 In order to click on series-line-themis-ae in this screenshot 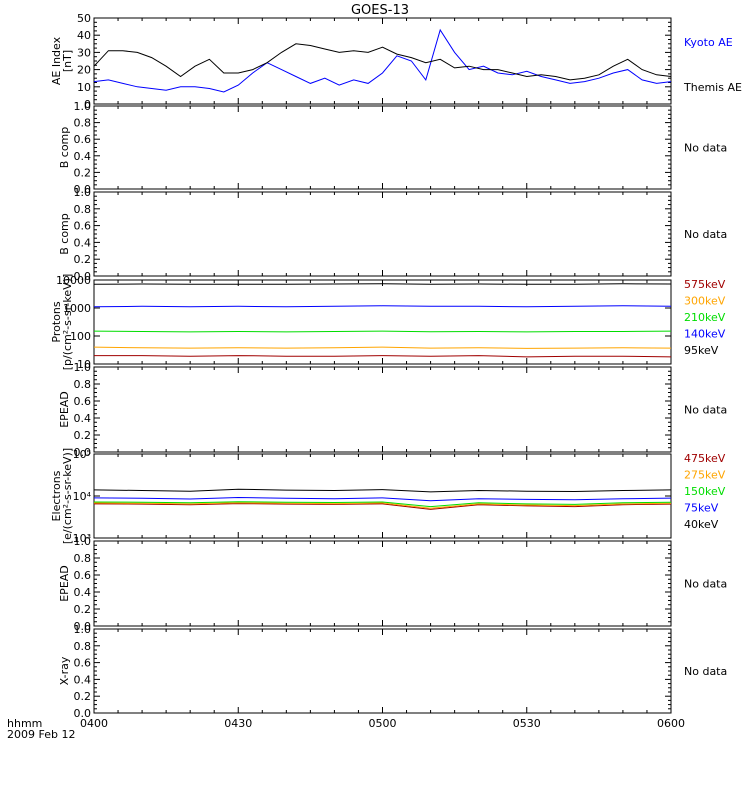, I will do `click(382, 62)`.